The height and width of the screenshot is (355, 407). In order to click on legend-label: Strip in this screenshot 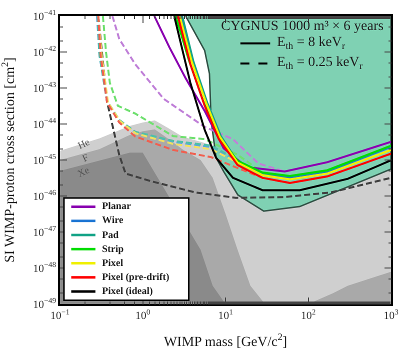, I will do `click(113, 249)`.